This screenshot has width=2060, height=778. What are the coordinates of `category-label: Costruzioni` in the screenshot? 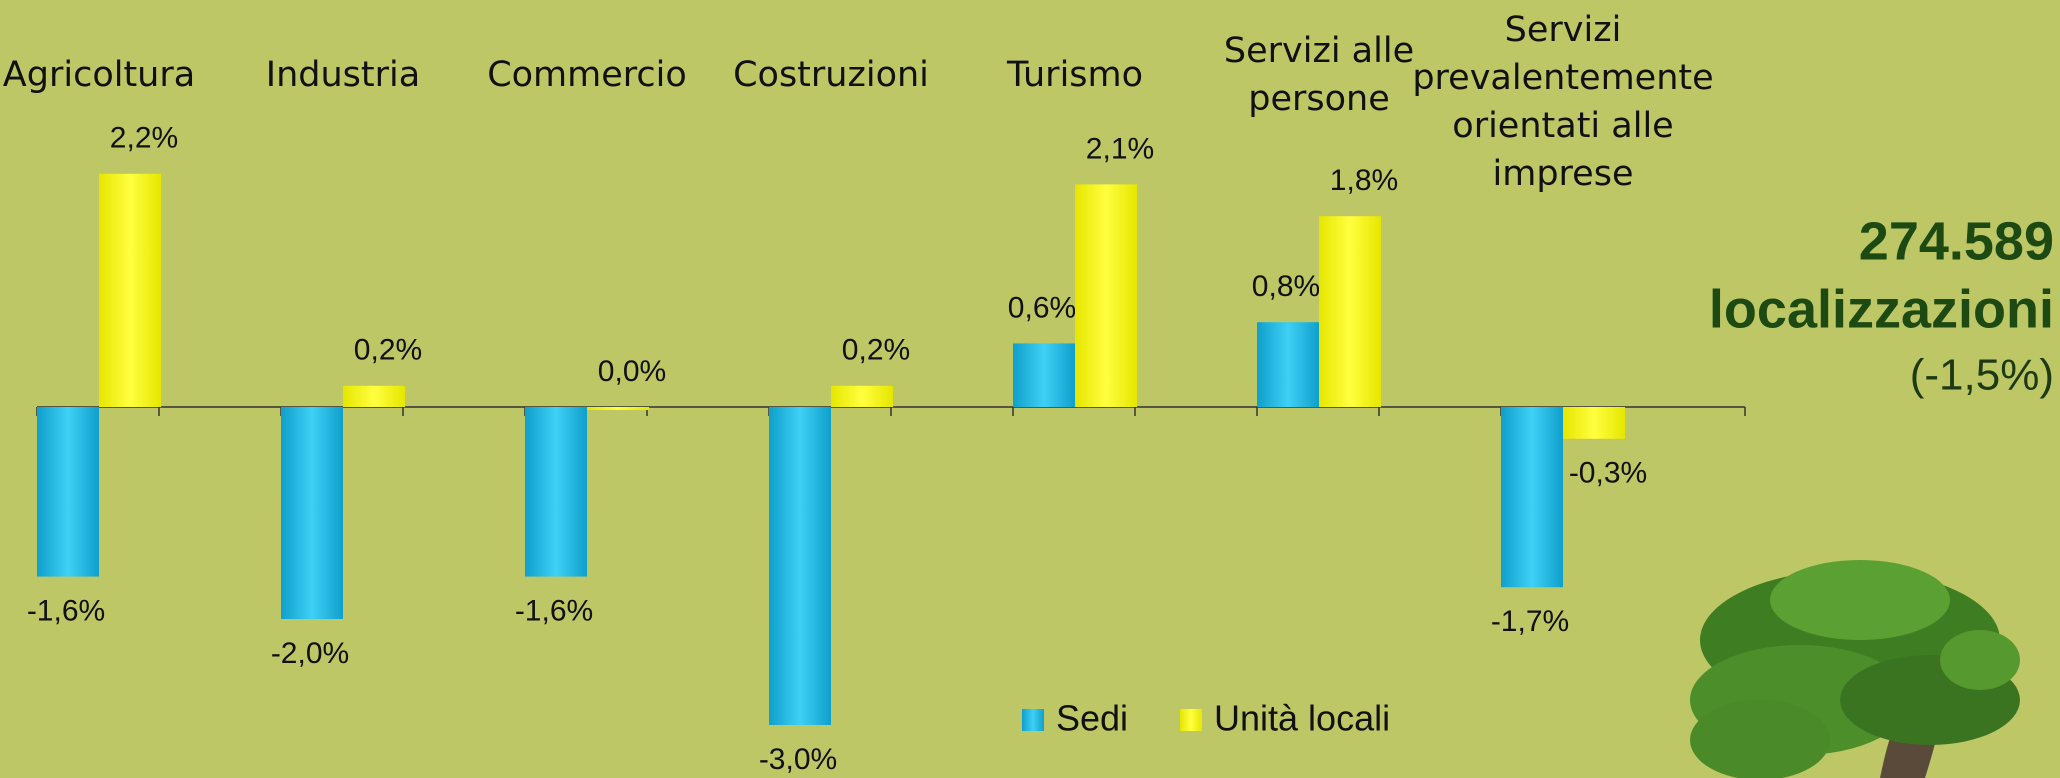 It's located at (831, 75).